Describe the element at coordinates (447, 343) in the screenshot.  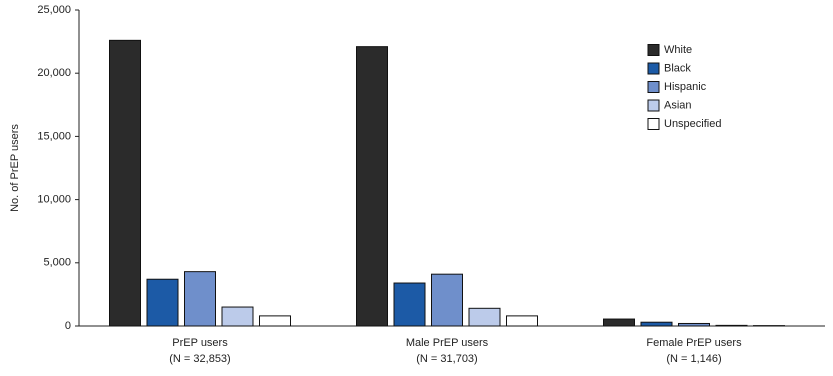
I see `x-tick-label: Male PrEP users` at that location.